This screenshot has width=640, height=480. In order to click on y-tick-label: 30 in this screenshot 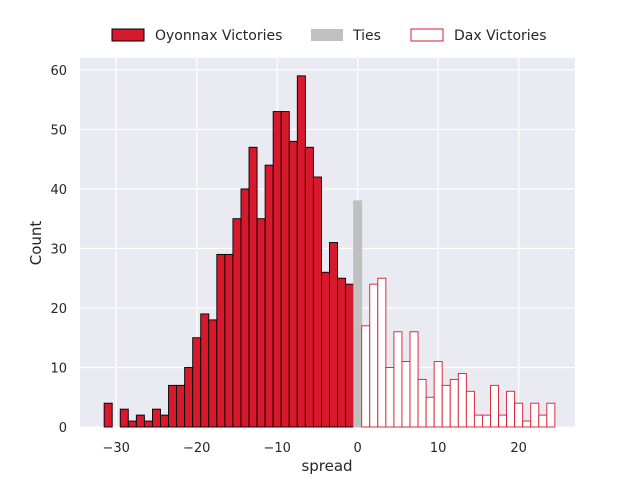, I will do `click(58, 249)`.